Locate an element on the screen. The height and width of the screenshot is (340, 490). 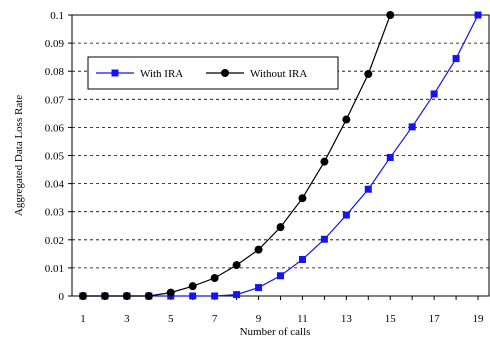
y-tick-label: 0.05 is located at coordinates (55, 157).